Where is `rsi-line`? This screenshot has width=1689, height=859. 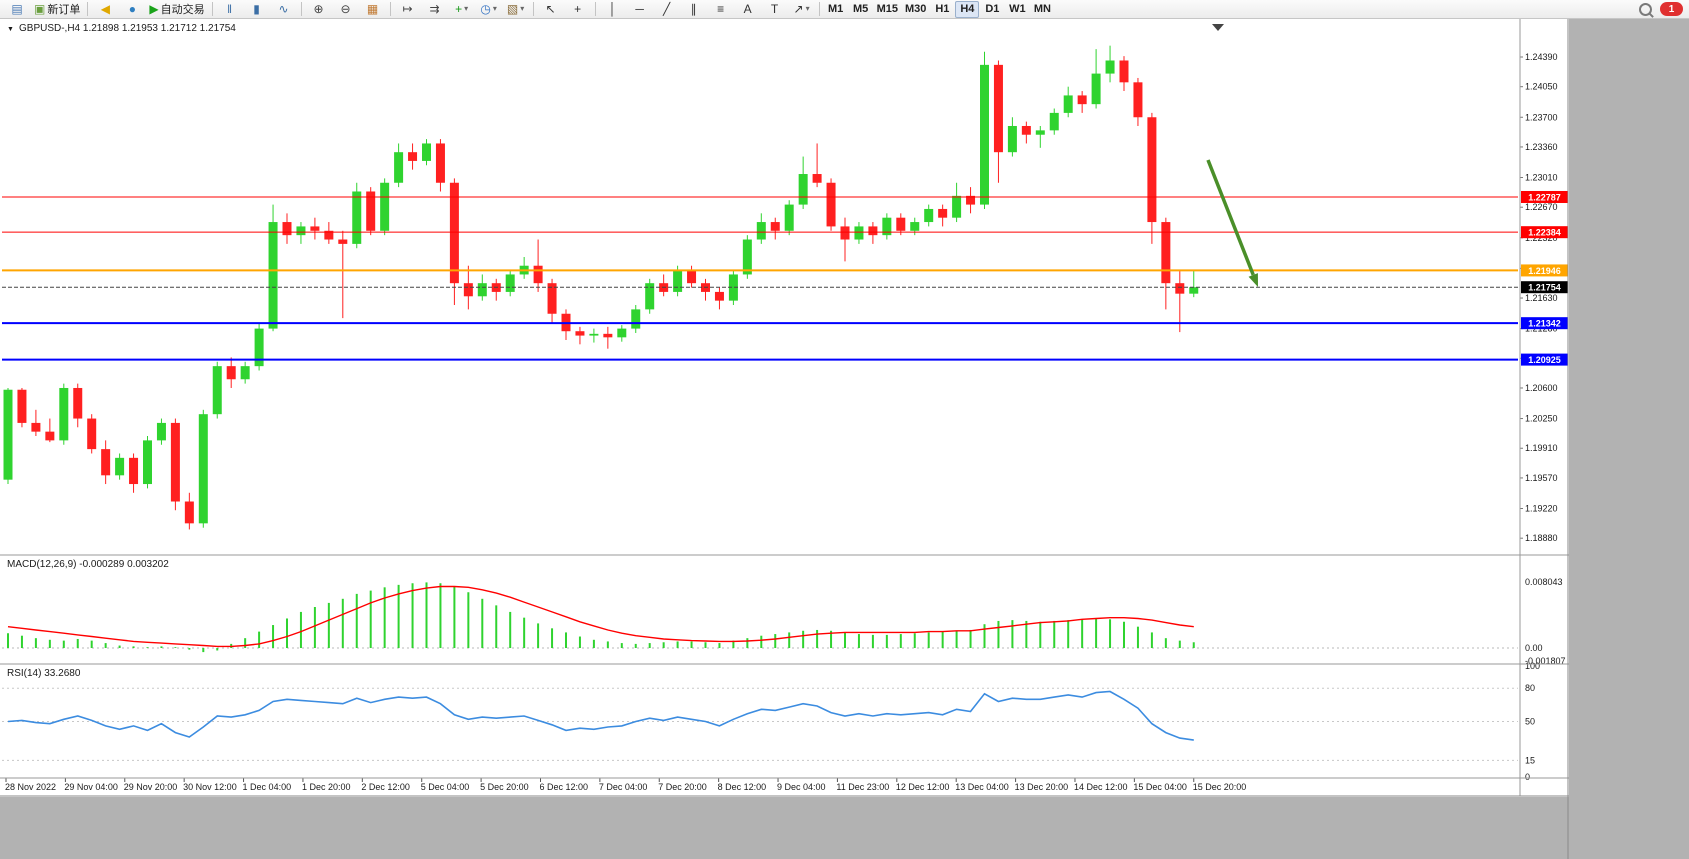 rsi-line is located at coordinates (600, 715).